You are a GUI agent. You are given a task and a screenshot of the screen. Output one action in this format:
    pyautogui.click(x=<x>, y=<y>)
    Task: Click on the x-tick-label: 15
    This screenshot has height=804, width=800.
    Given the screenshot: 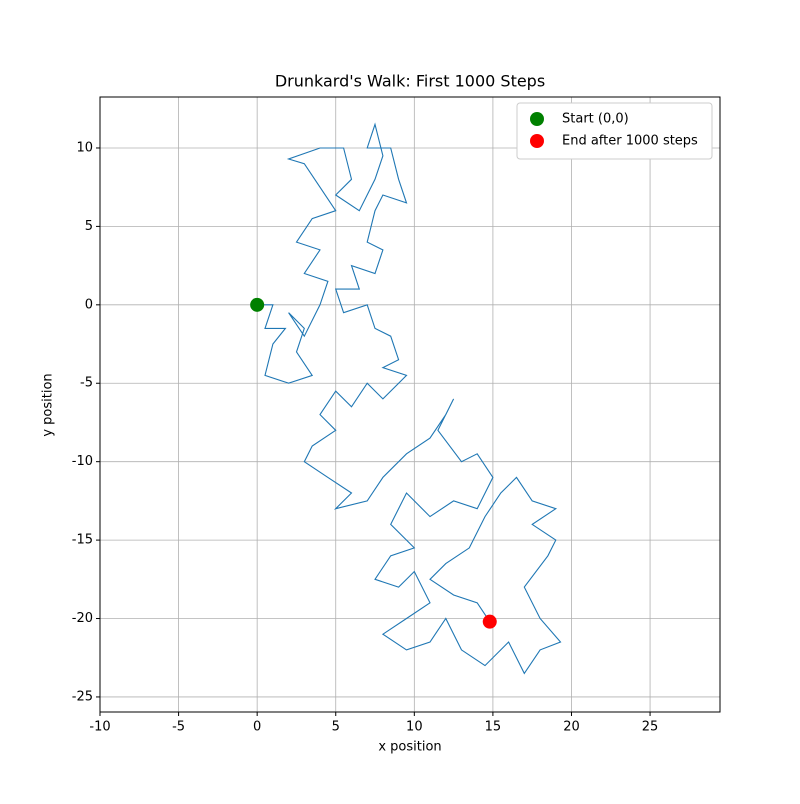 What is the action you would take?
    pyautogui.click(x=493, y=727)
    